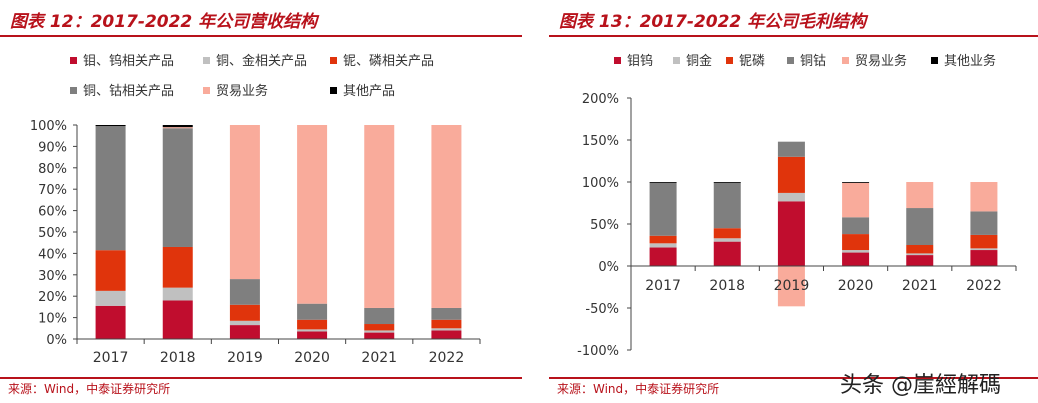 Image resolution: width=1038 pixels, height=403 pixels. What do you see at coordinates (52, 233) in the screenshot?
I see `y-tick-label: 50%` at bounding box center [52, 233].